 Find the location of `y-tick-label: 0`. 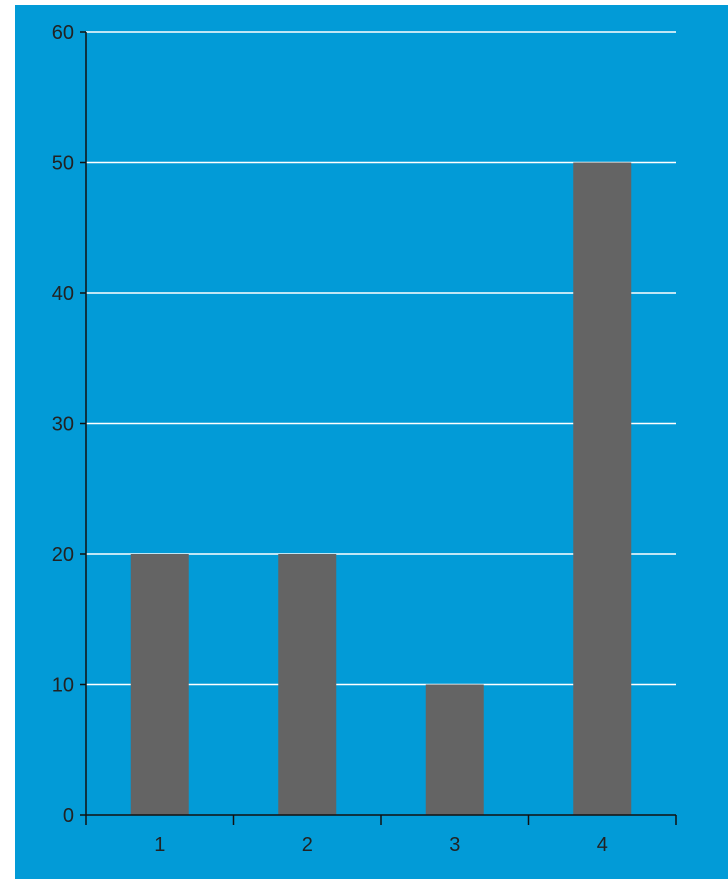

y-tick-label: 0 is located at coordinates (68, 816).